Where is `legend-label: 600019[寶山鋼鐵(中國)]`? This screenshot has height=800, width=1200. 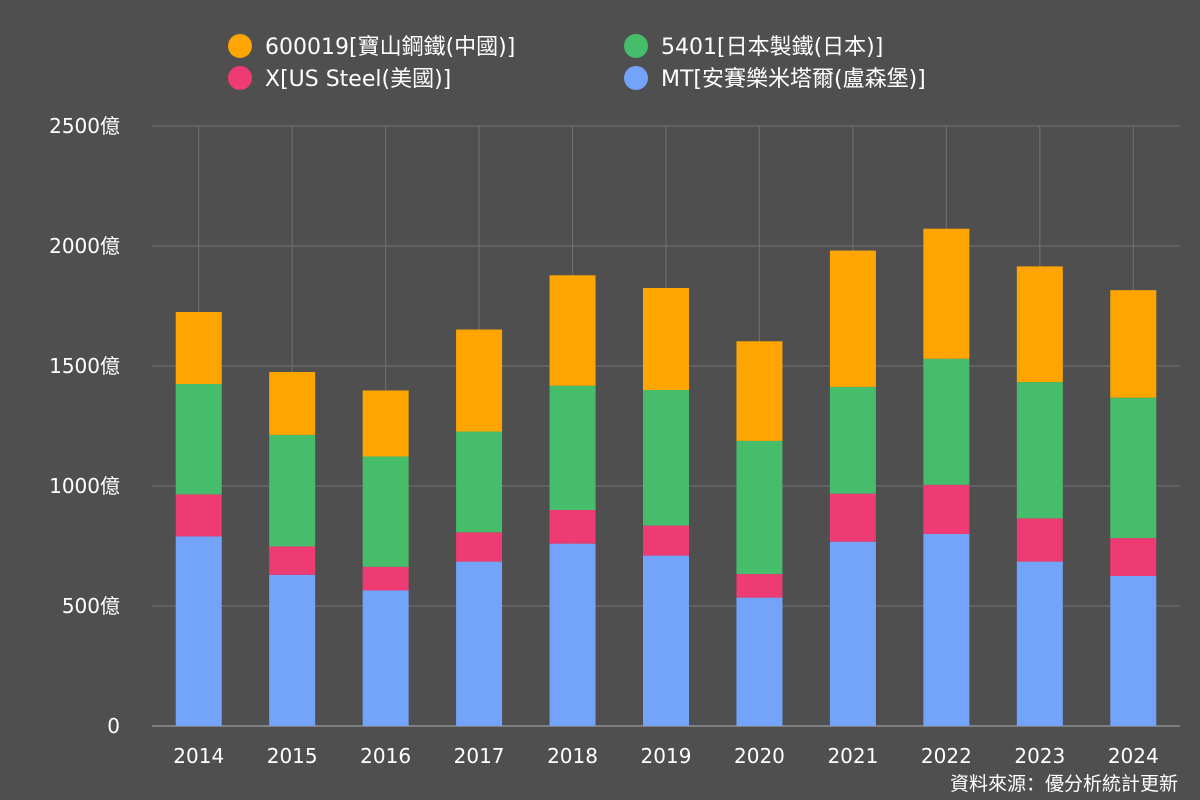 legend-label: 600019[寶山鋼鐵(中國)] is located at coordinates (390, 47).